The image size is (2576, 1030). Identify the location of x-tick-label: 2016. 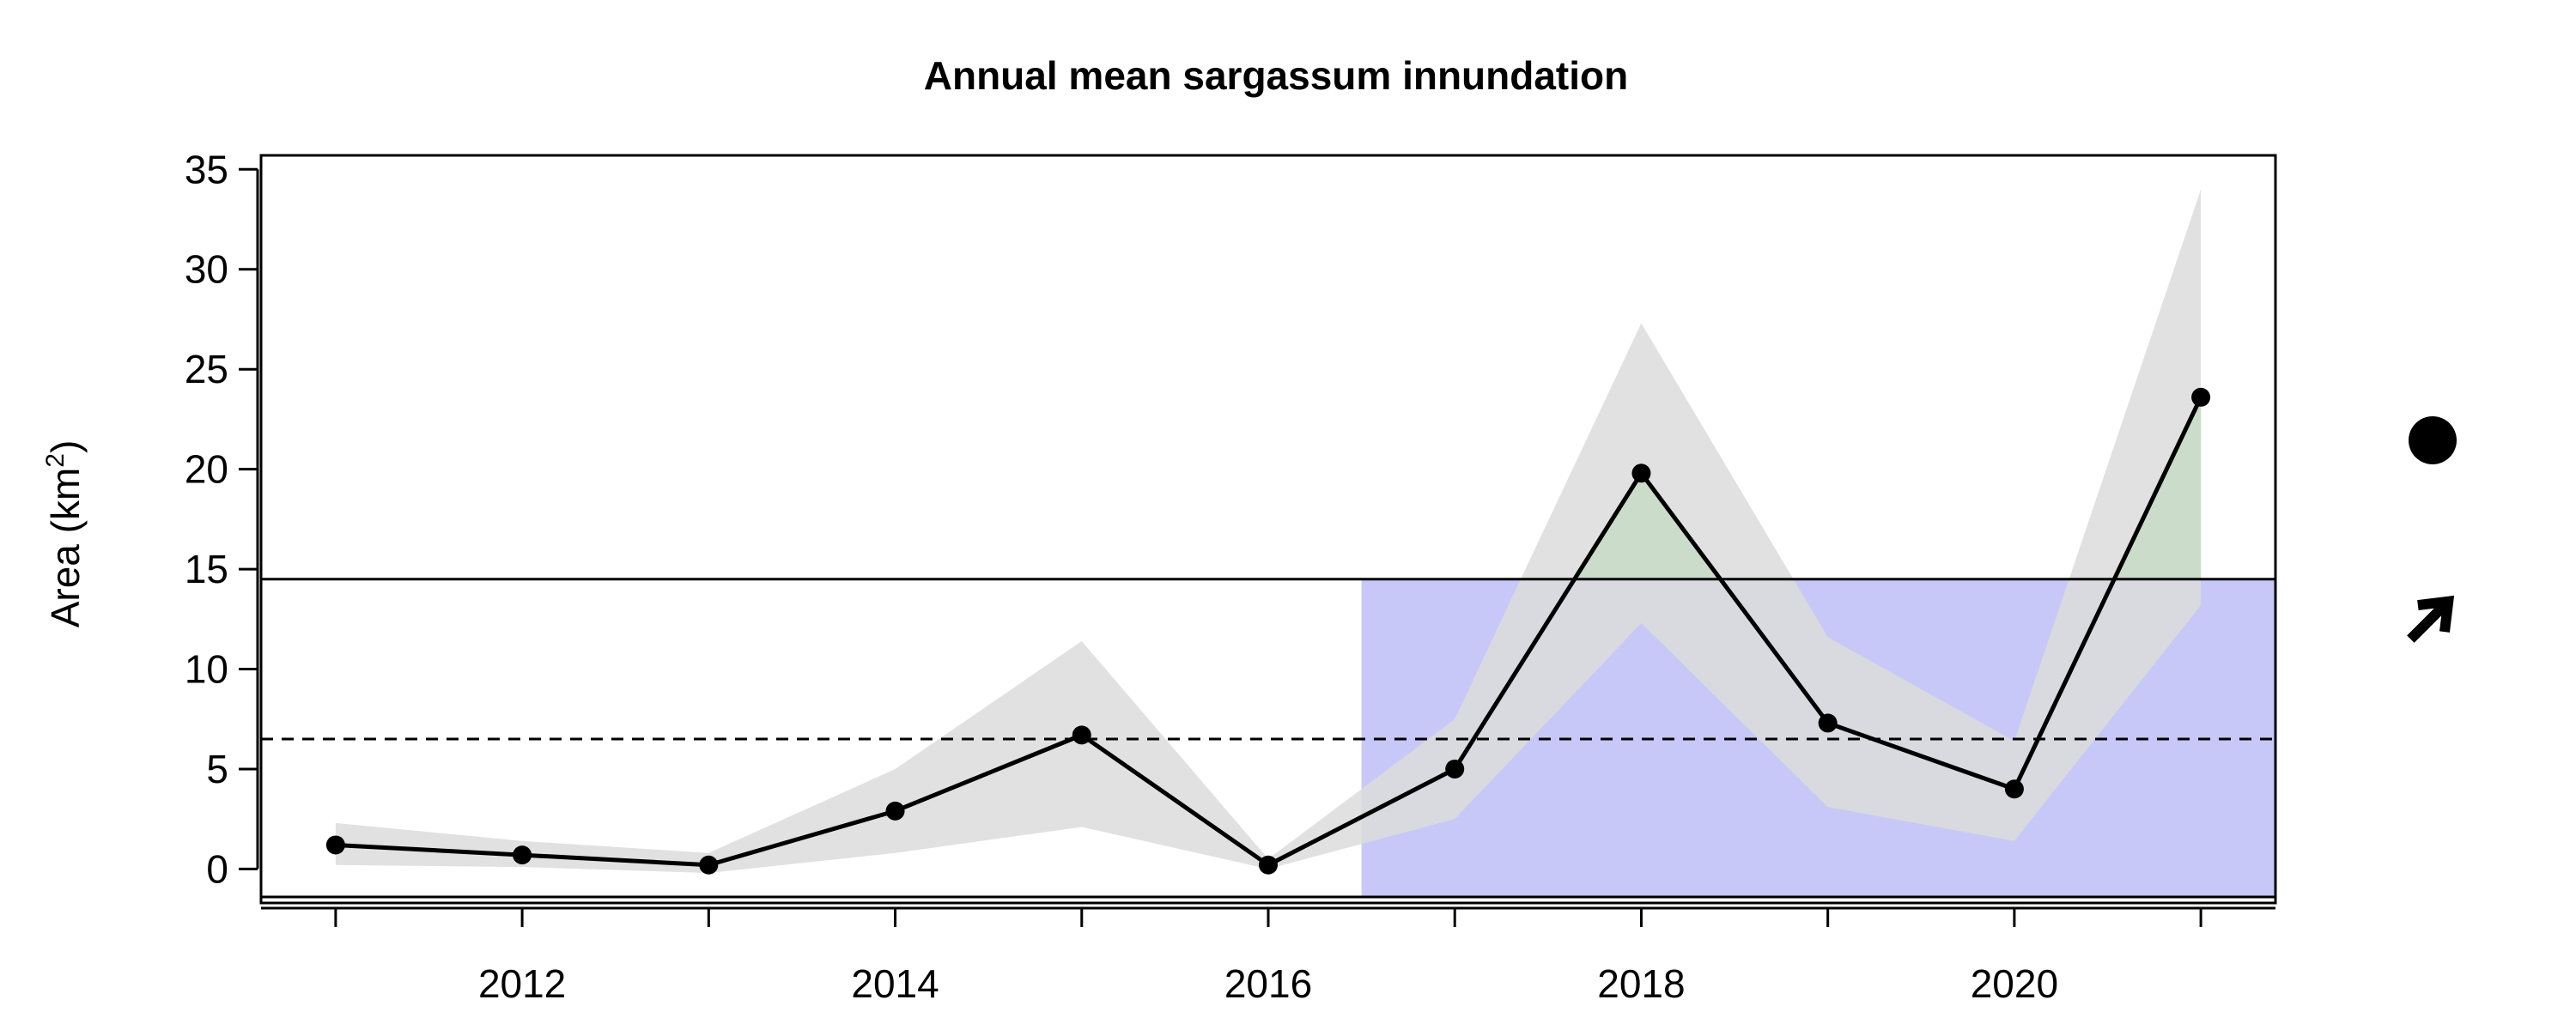
(1268, 983).